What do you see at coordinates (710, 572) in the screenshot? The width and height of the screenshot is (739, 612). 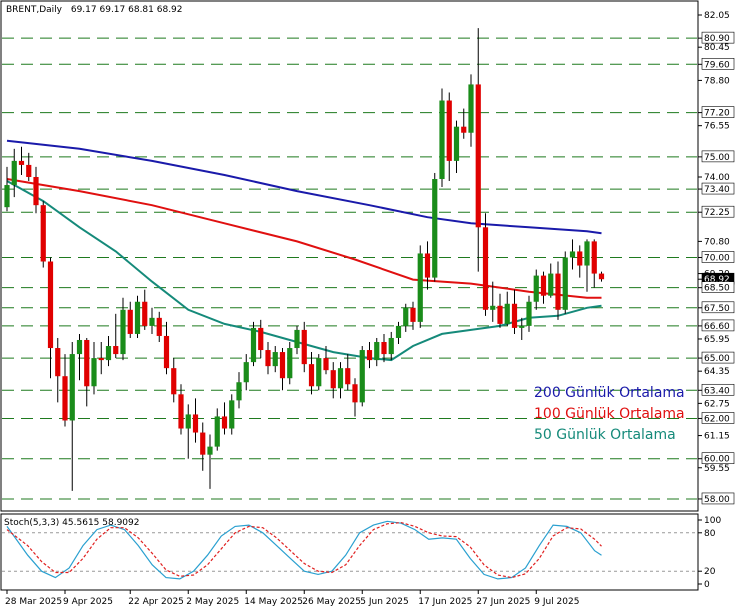 I see `stoch-tick-label: 20` at bounding box center [710, 572].